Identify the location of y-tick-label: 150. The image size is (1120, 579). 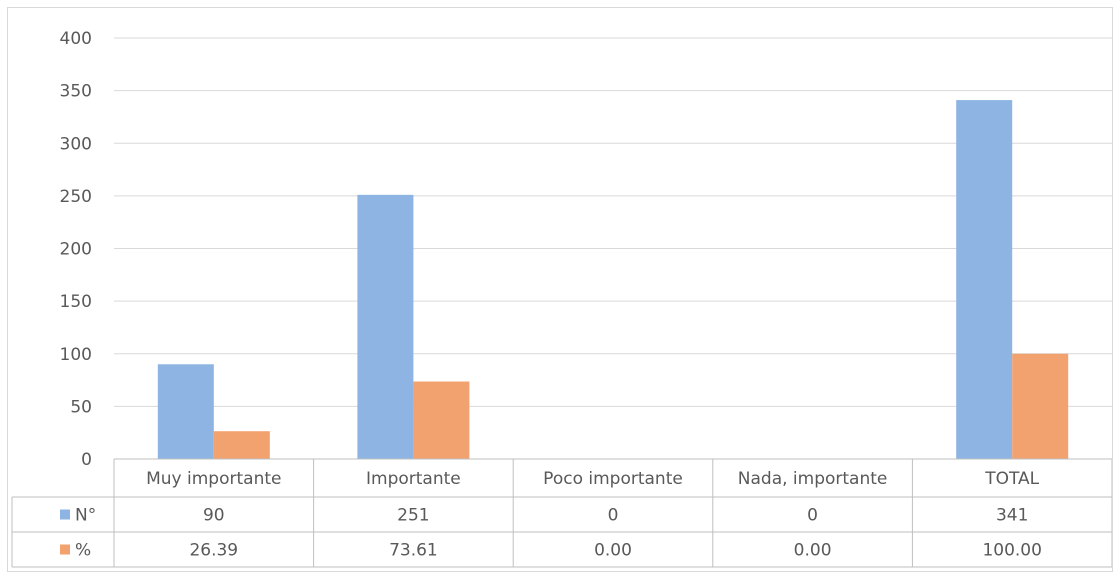
(76, 302).